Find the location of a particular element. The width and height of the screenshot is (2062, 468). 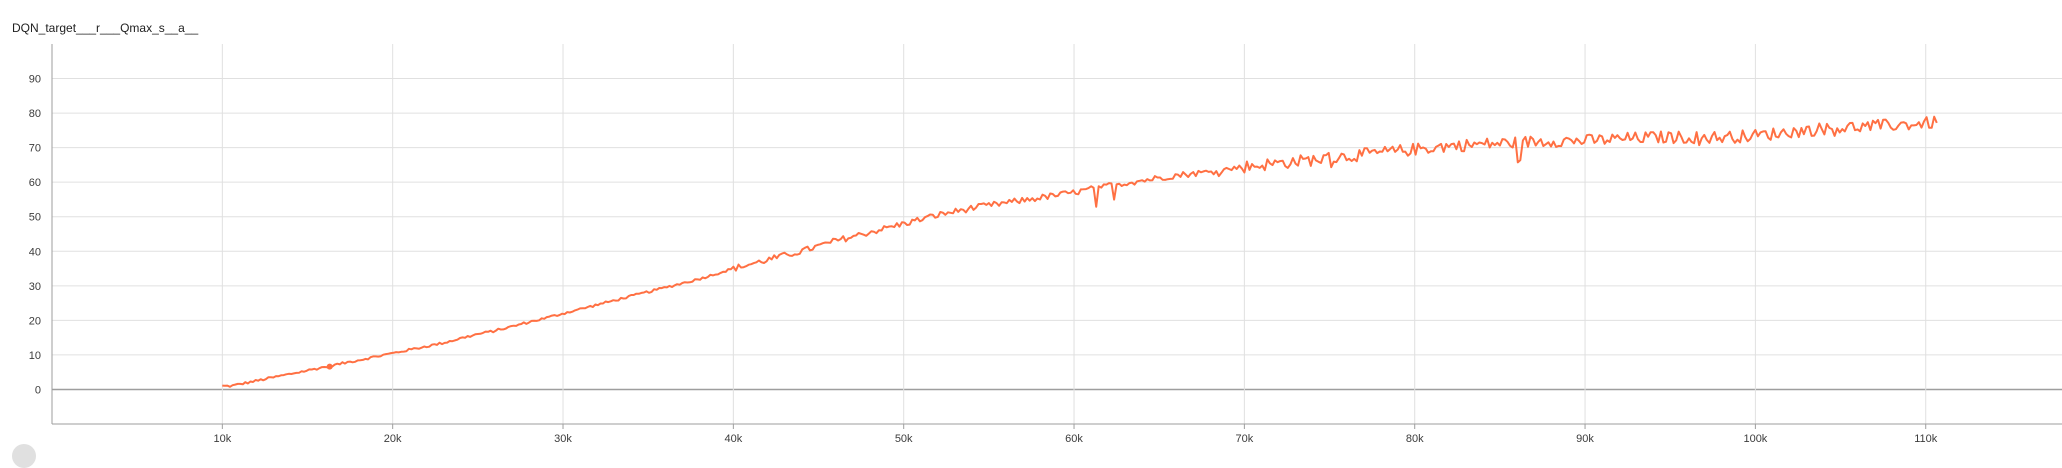

y-tick-label: 0 is located at coordinates (38, 390).